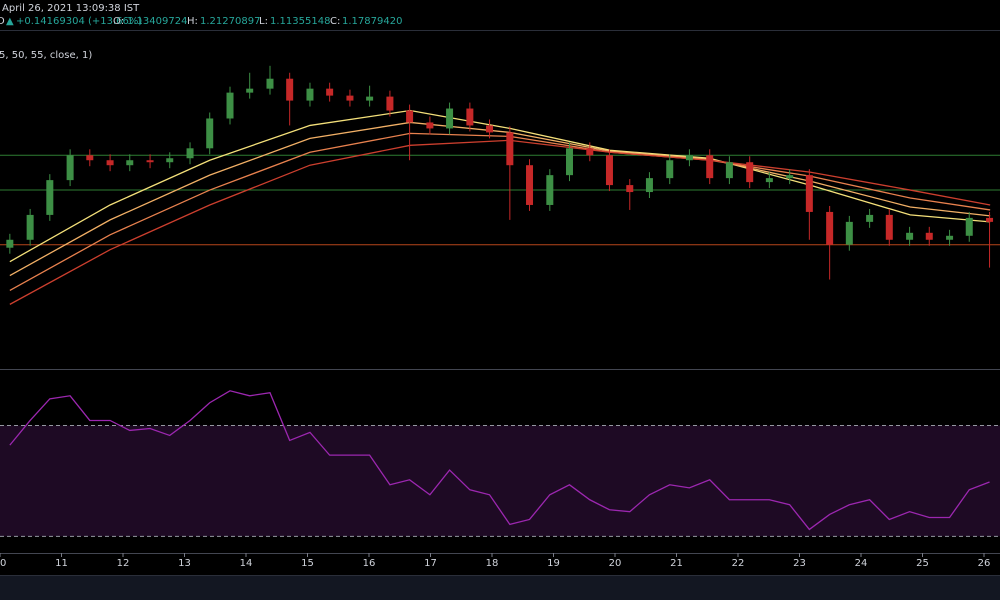 This screenshot has height=600, width=1000. I want to click on bottom-bar, so click(500, 587).